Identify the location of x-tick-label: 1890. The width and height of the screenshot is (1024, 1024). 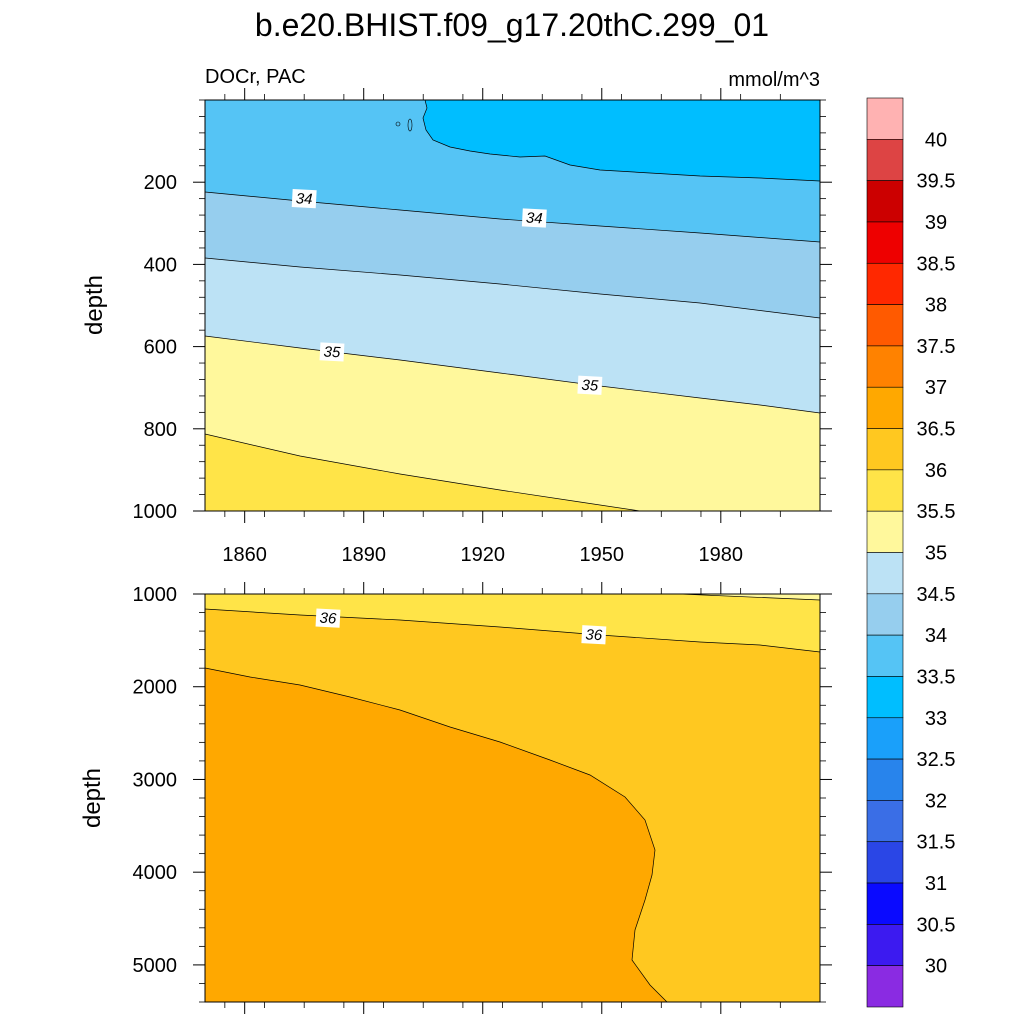
(363, 555).